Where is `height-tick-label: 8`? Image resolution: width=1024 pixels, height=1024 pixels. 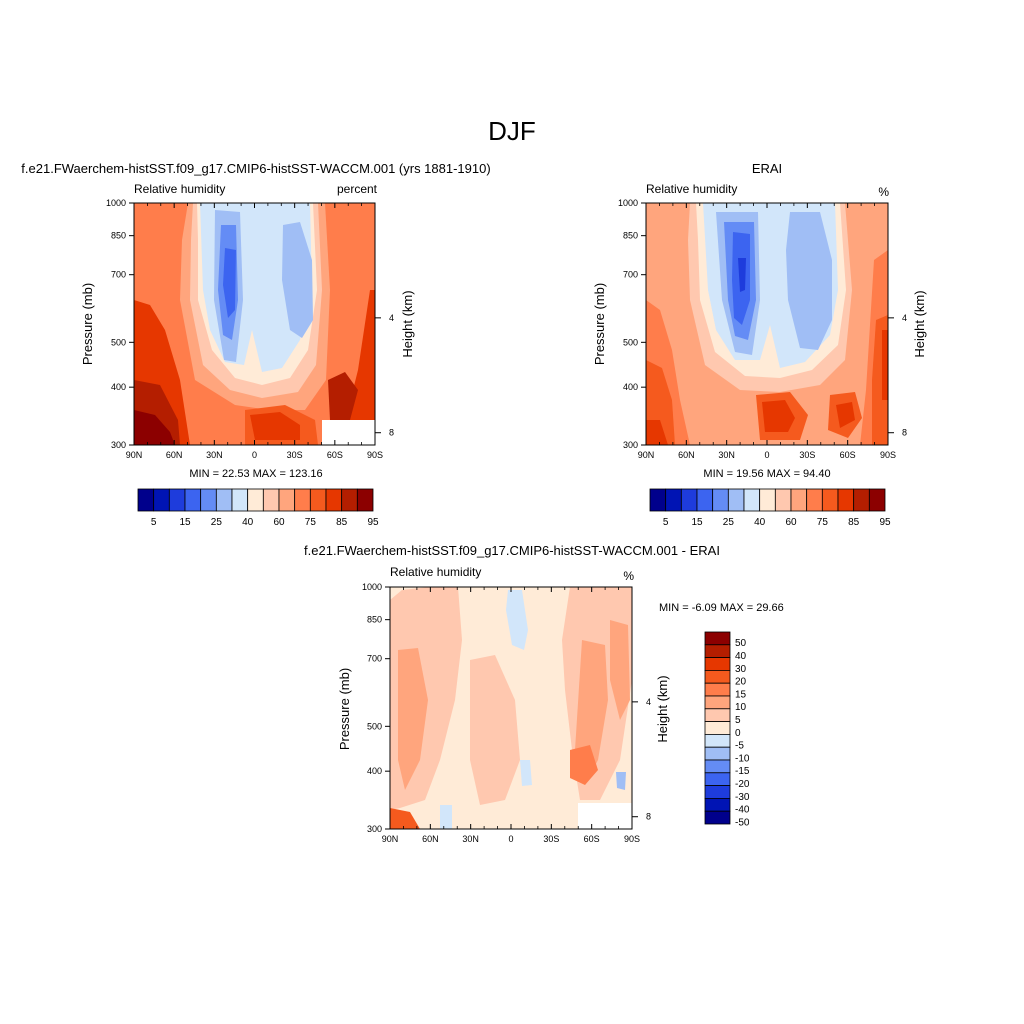
height-tick-label: 8 is located at coordinates (904, 433).